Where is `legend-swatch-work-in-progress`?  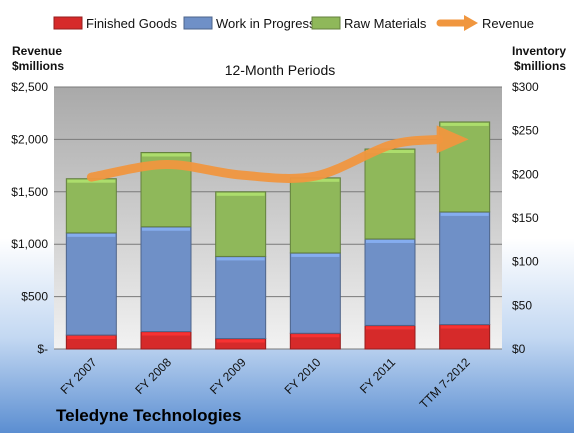 legend-swatch-work-in-progress is located at coordinates (198, 23).